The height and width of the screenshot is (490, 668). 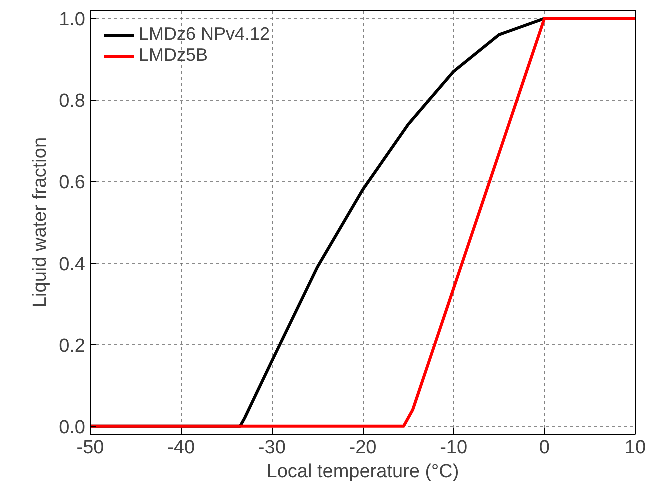 What do you see at coordinates (204, 34) in the screenshot?
I see `legend-label: LMDz6 NPv4.12` at bounding box center [204, 34].